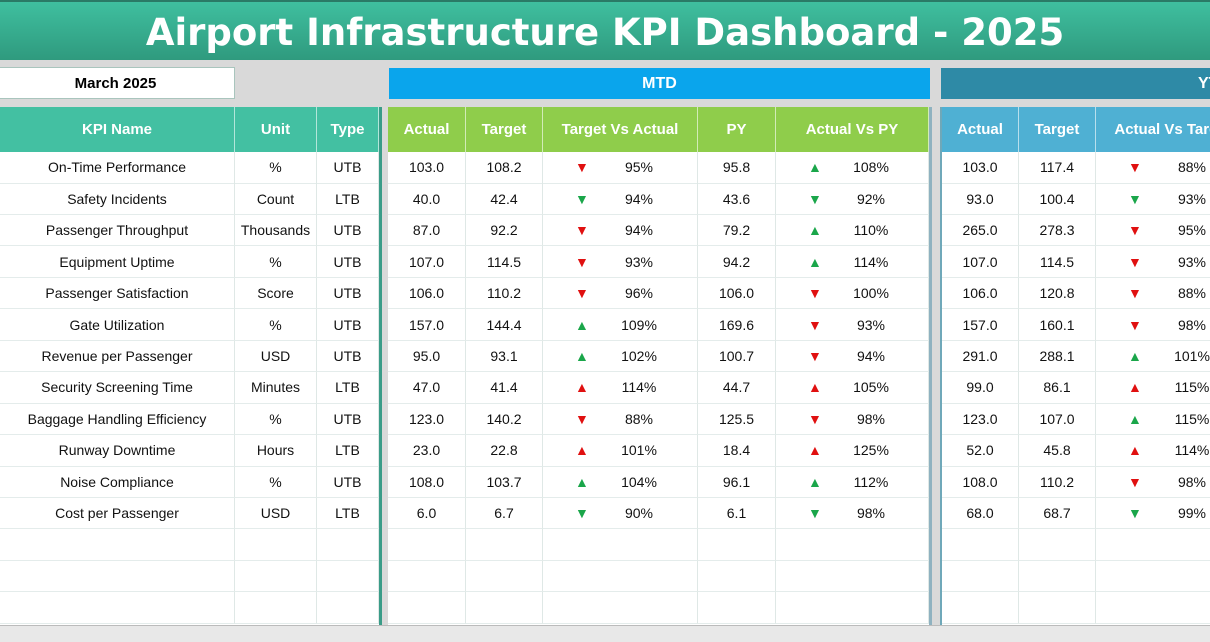 The width and height of the screenshot is (1210, 642). Describe the element at coordinates (427, 262) in the screenshot. I see `mtd-actual-cell: 107.0` at that location.